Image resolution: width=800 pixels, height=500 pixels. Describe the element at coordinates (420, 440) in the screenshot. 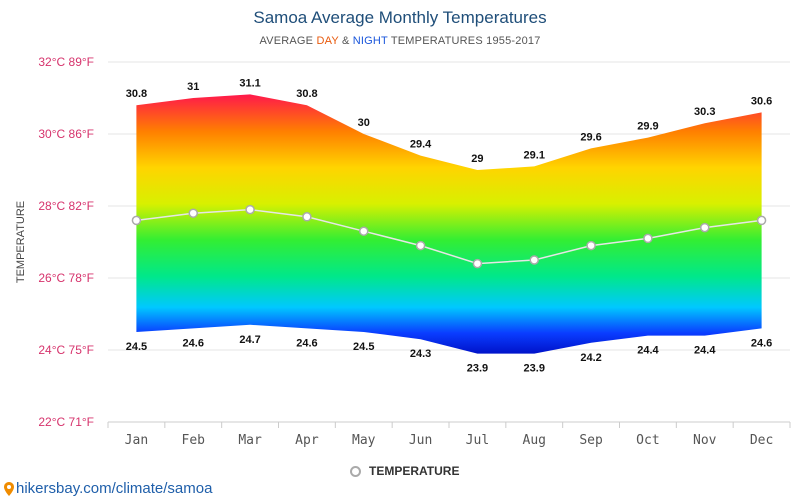

I see `x-tick-label: Jun` at that location.